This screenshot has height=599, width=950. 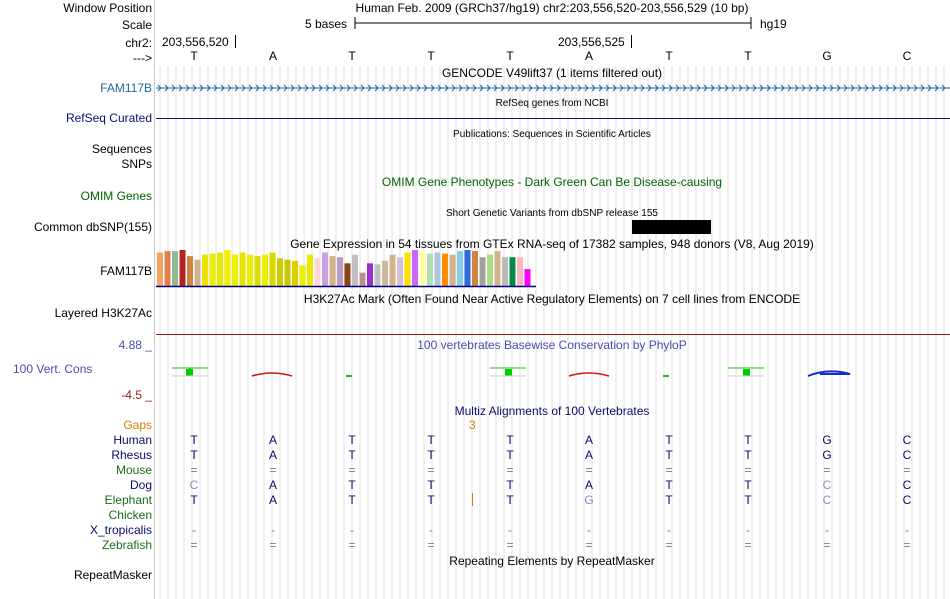 What do you see at coordinates (553, 23) in the screenshot?
I see `scale-bar` at bounding box center [553, 23].